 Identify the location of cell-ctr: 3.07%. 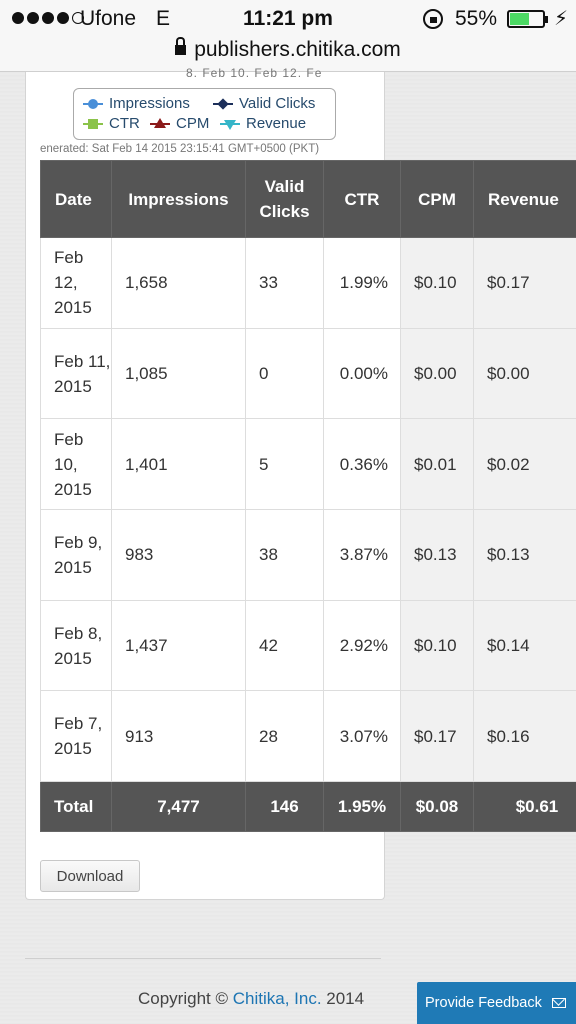
(362, 736).